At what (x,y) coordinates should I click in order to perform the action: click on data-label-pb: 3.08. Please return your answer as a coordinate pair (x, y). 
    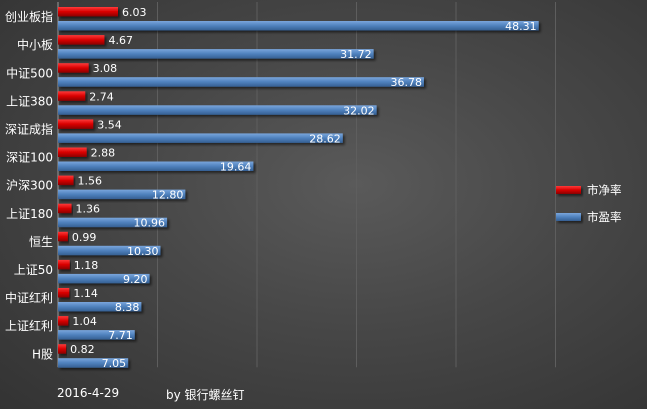
    Looking at the image, I should click on (105, 68).